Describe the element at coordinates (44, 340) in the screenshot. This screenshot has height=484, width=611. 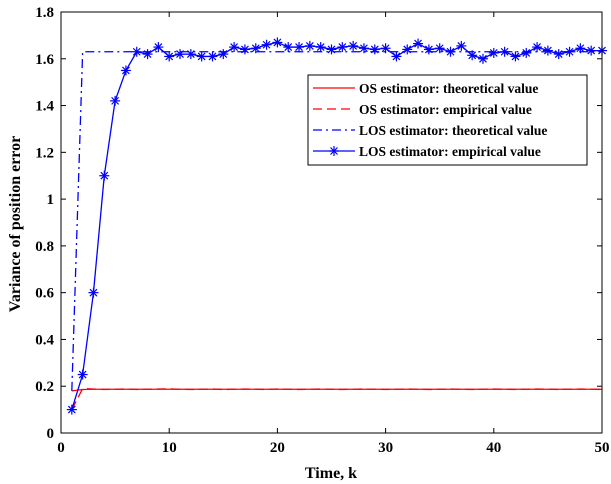
I see `y-tick-label: 0.4` at that location.